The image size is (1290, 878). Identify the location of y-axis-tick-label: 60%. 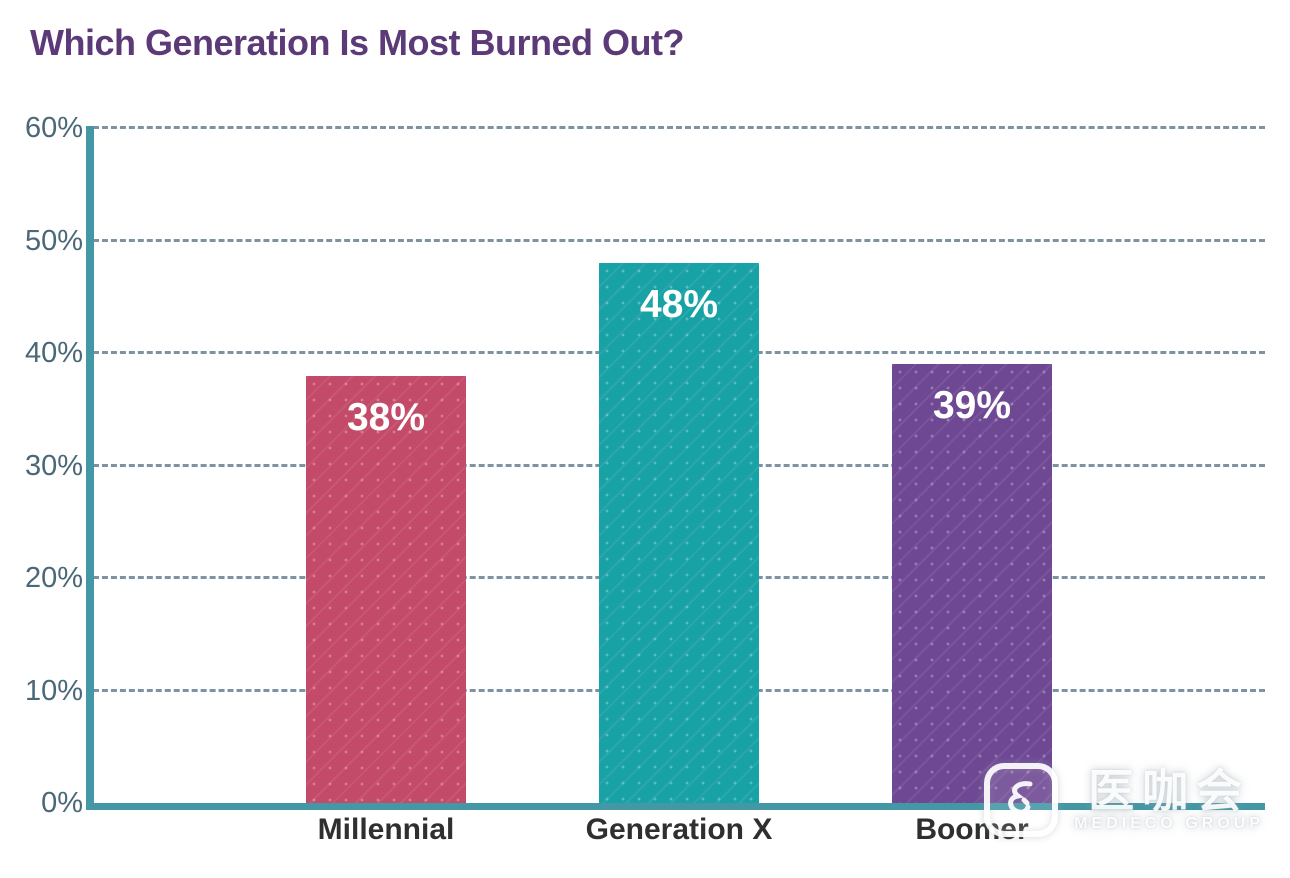
(53, 128).